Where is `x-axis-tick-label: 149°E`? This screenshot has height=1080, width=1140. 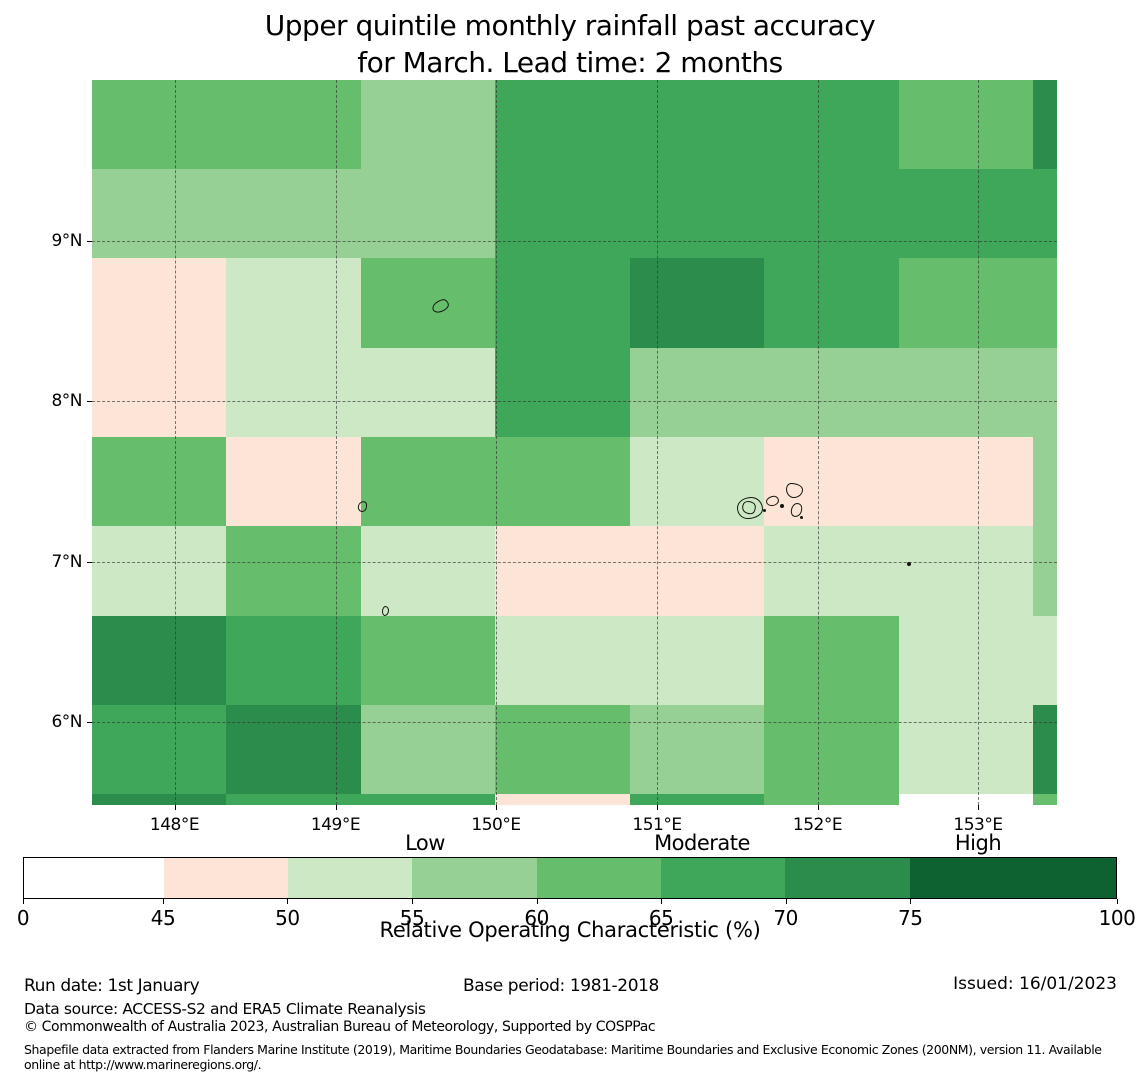
x-axis-tick-label: 149°E is located at coordinates (335, 825).